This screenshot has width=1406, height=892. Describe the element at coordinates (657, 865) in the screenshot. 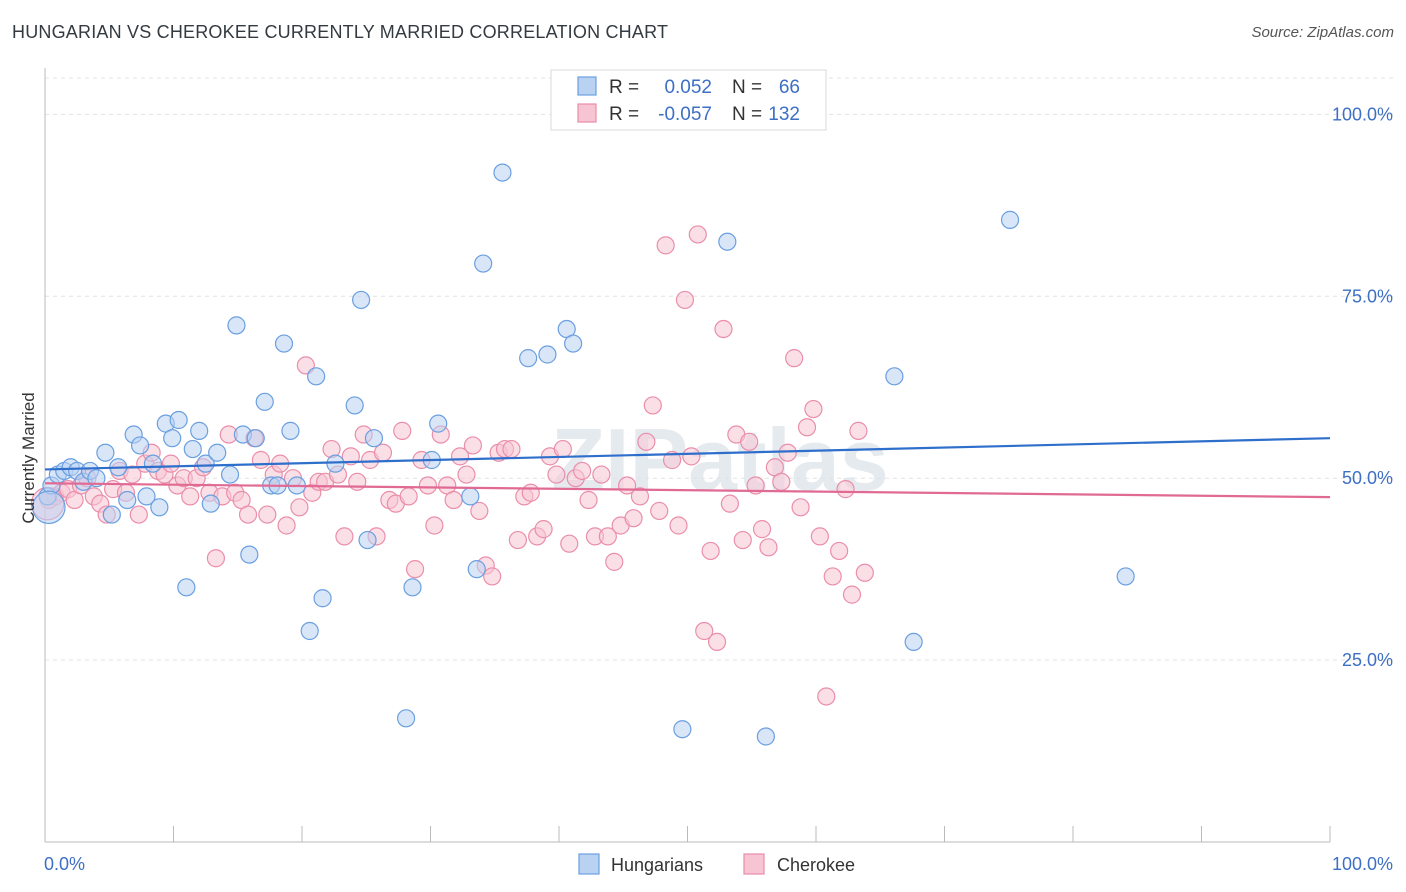

I see `bottom-legend-label-hungarians: Hungarians` at that location.